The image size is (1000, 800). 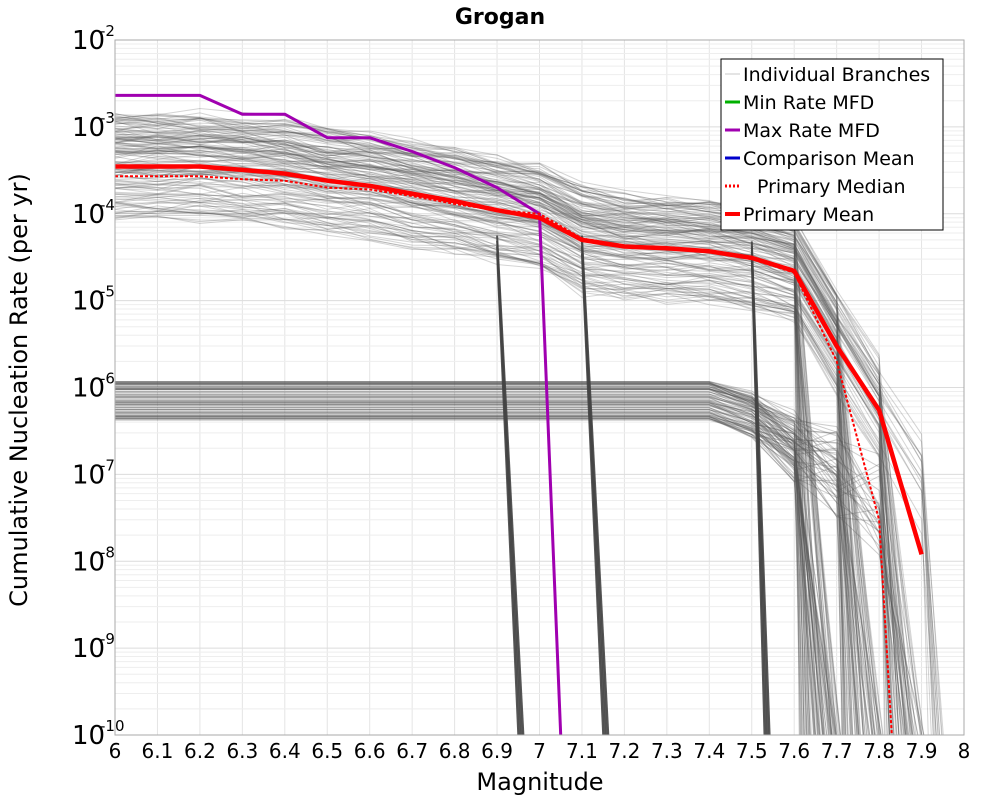 What do you see at coordinates (500, 17) in the screenshot?
I see `chart-title: Grogan` at bounding box center [500, 17].